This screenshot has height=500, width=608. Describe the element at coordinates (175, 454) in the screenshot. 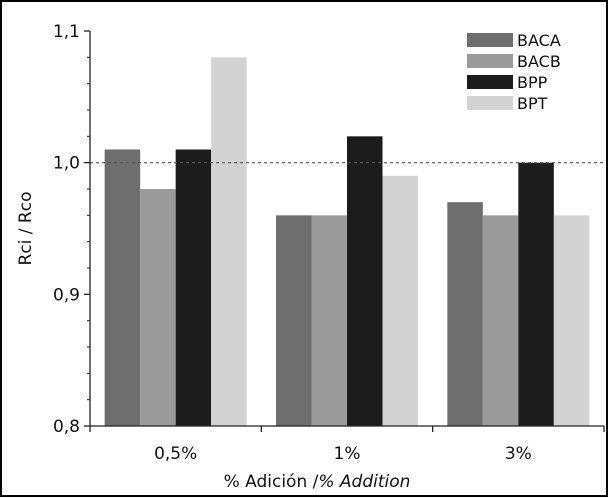

I see `x-tick-label: 0,5%` at that location.